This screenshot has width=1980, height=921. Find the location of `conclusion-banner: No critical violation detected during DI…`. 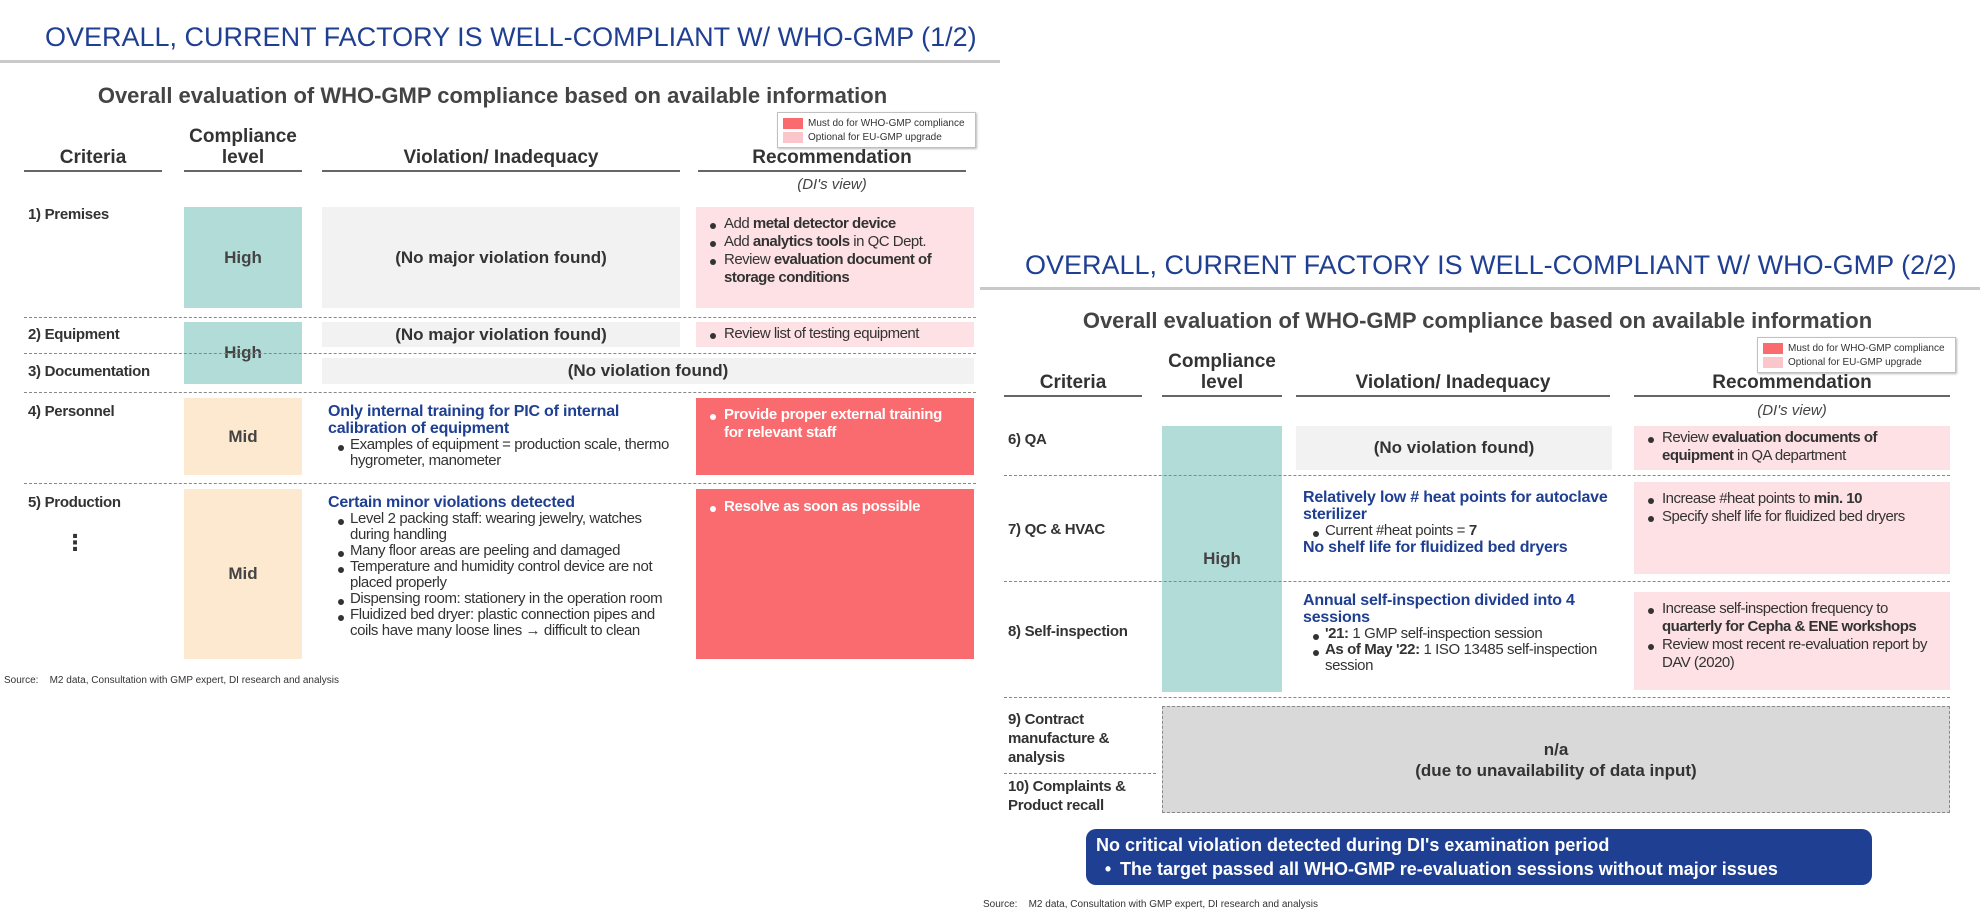

conclusion-banner: No critical violation detected during DI… is located at coordinates (1479, 857).